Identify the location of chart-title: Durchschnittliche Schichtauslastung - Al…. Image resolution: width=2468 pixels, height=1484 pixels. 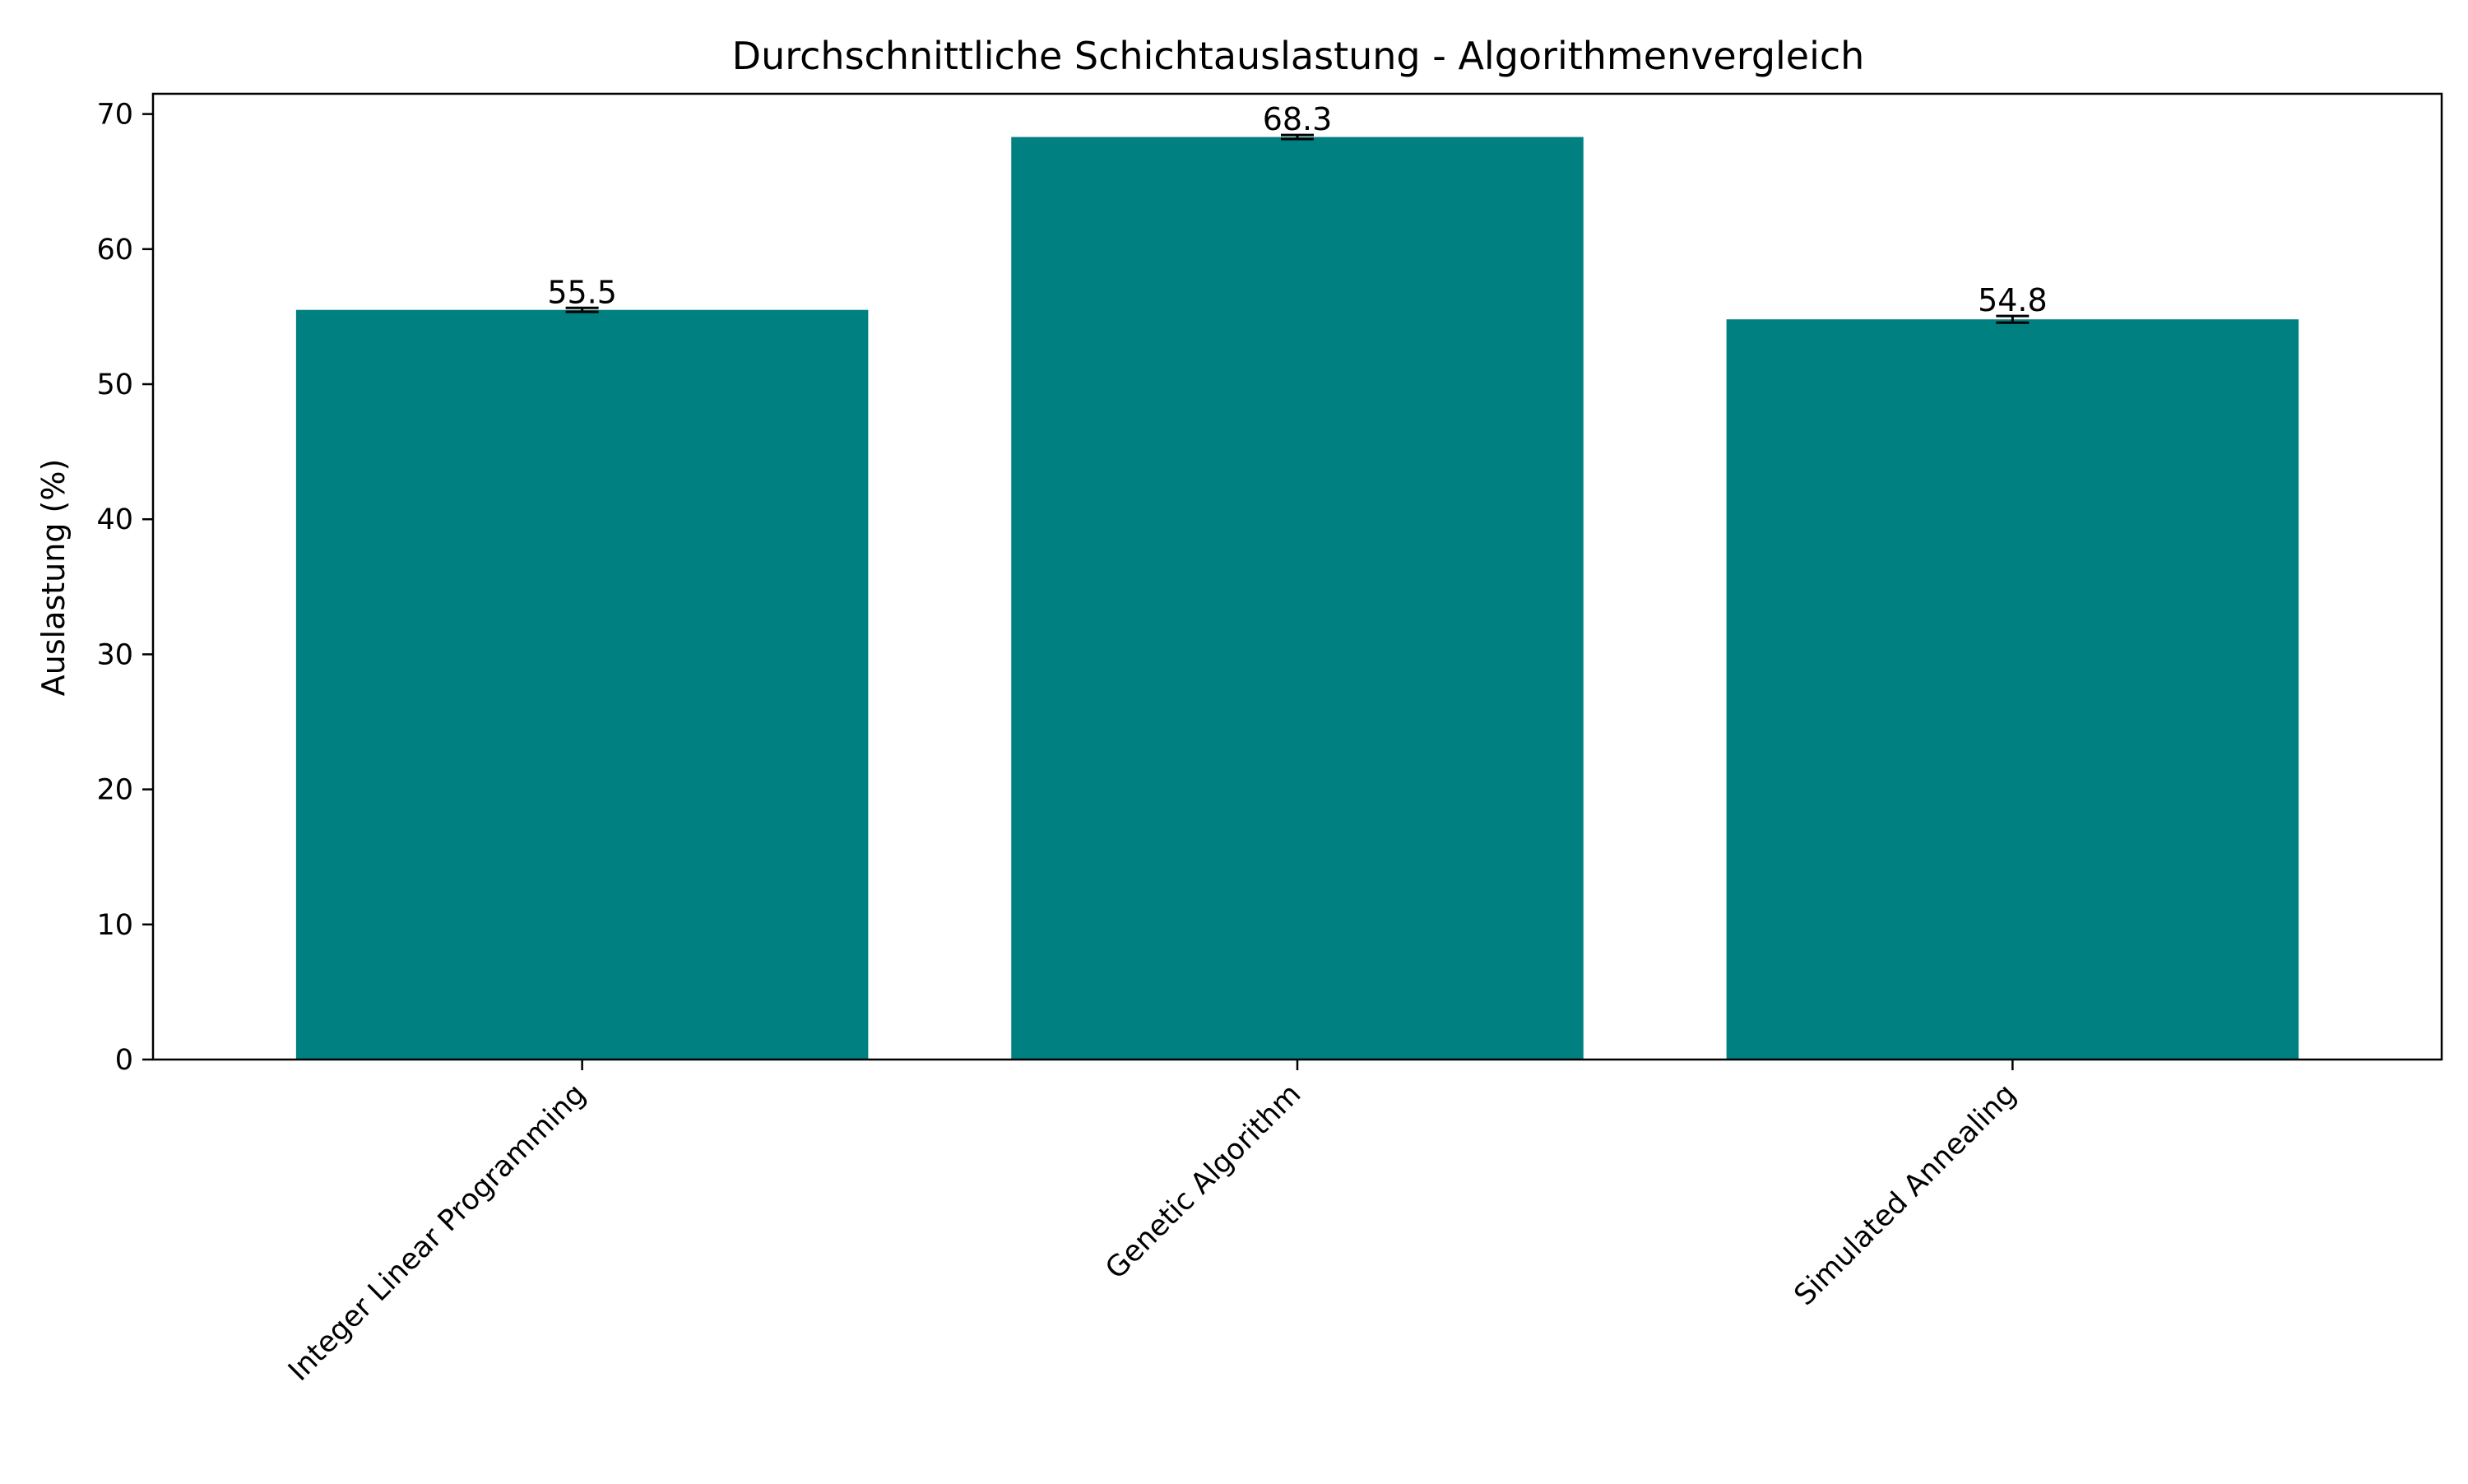
(1298, 56).